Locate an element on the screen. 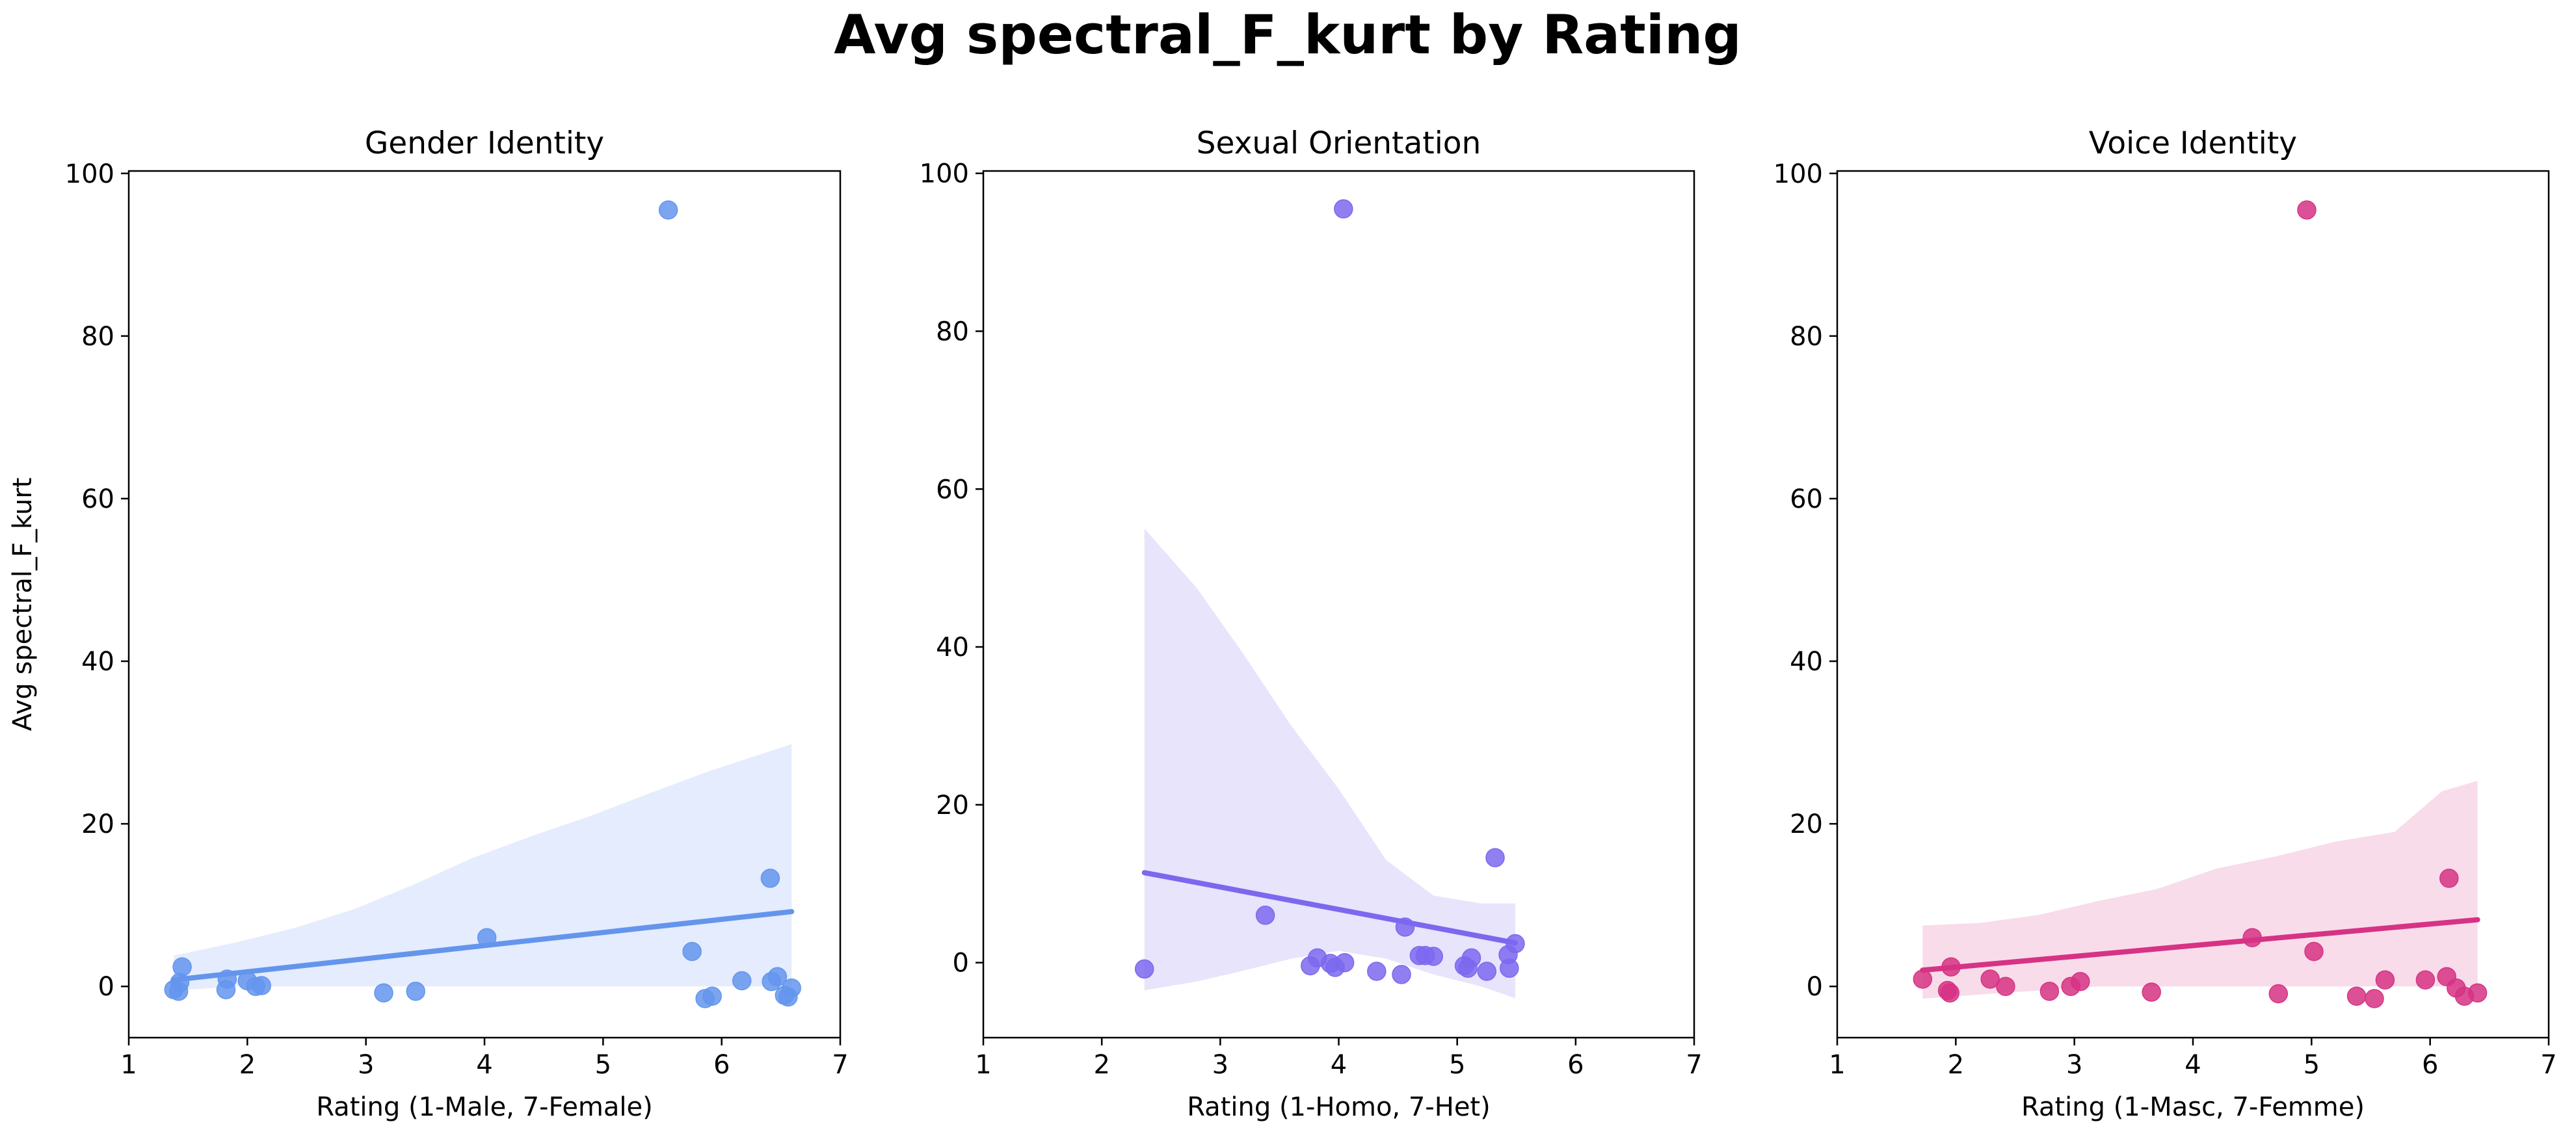 This screenshot has width=2576, height=1141. subplot-title: Voice Identity is located at coordinates (2193, 143).